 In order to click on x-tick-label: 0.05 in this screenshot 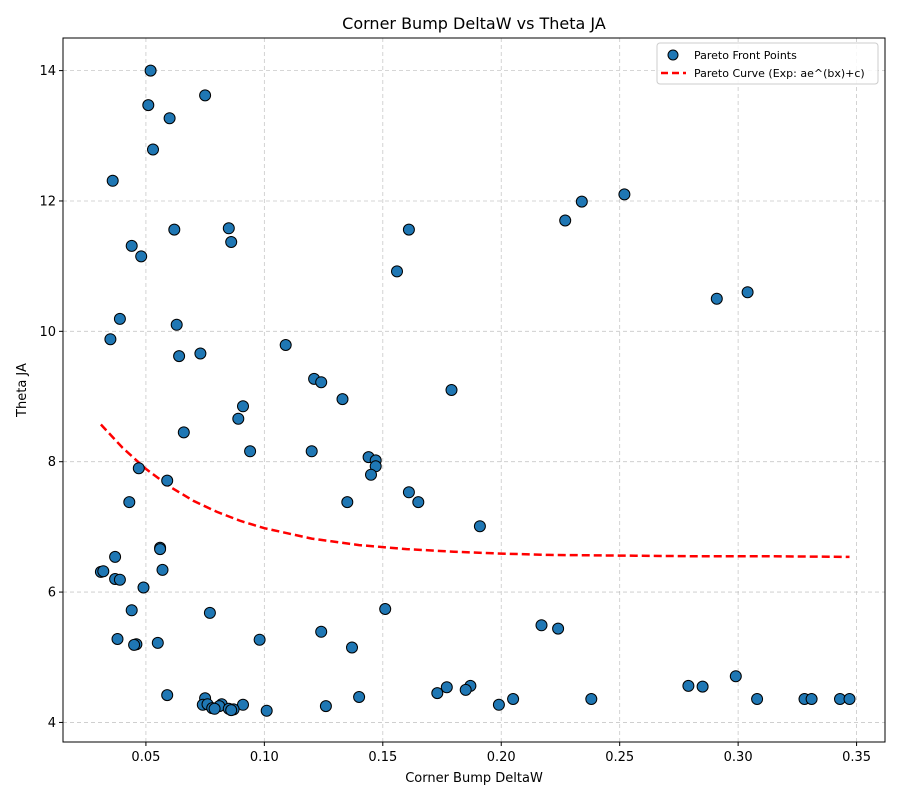, I will do `click(145, 757)`.